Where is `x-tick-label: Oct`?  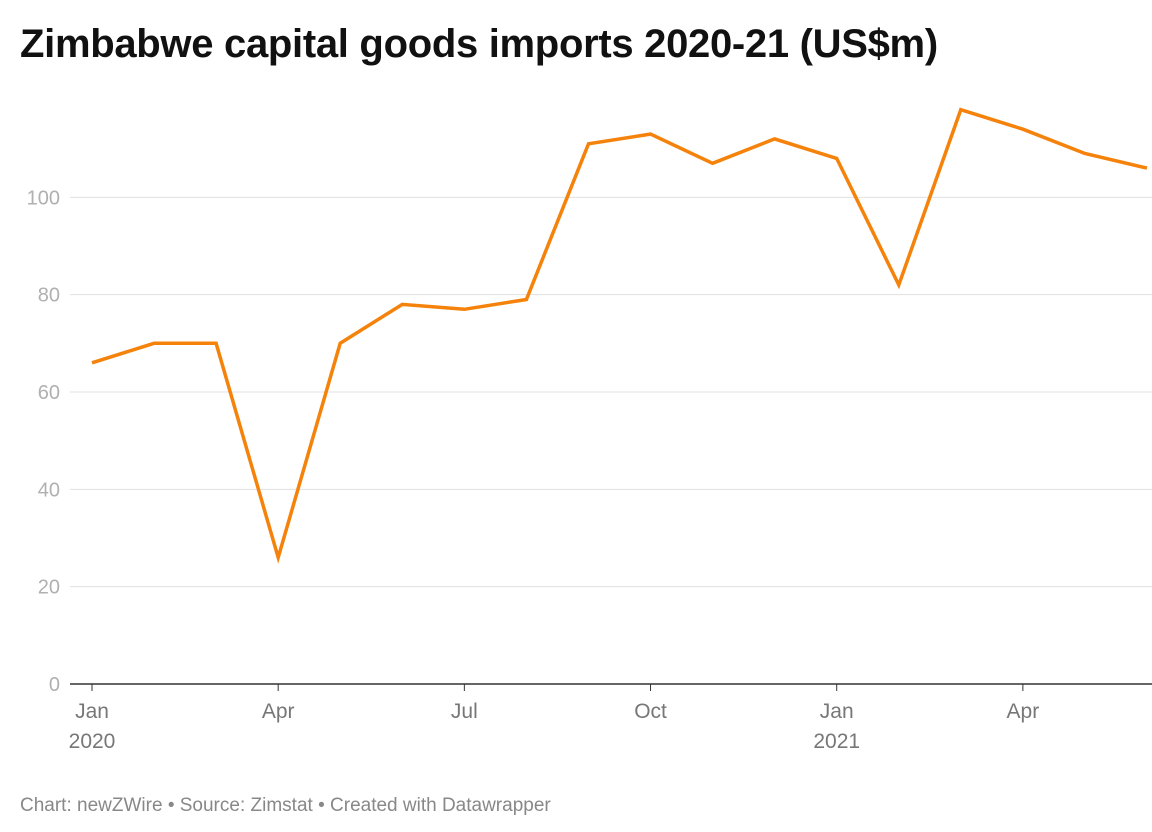 x-tick-label: Oct is located at coordinates (650, 711).